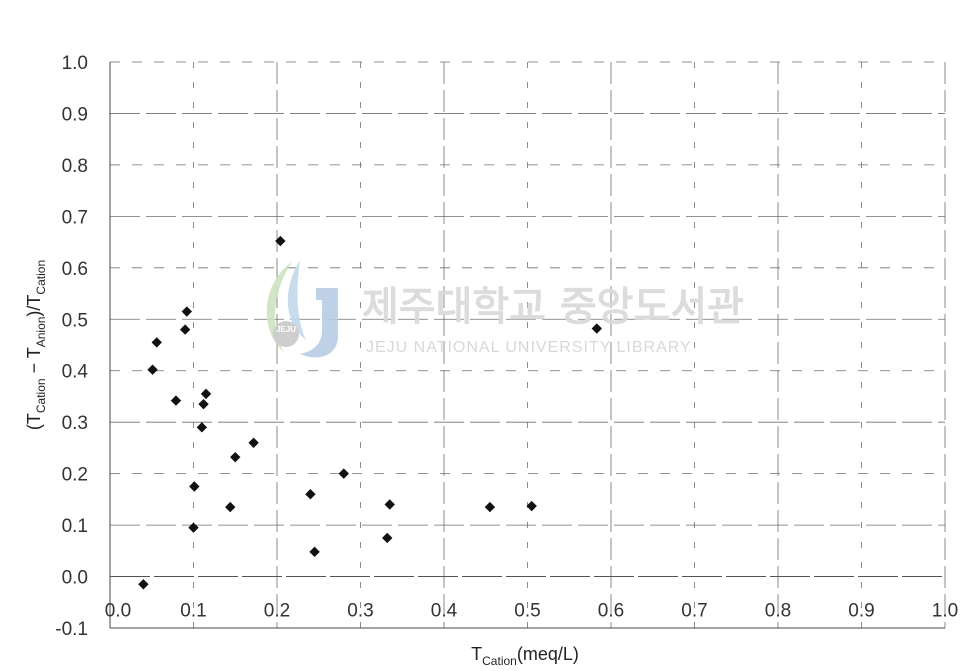 This screenshot has width=970, height=671. What do you see at coordinates (499, 661) in the screenshot?
I see `x-axis-title-subscript: Cation` at bounding box center [499, 661].